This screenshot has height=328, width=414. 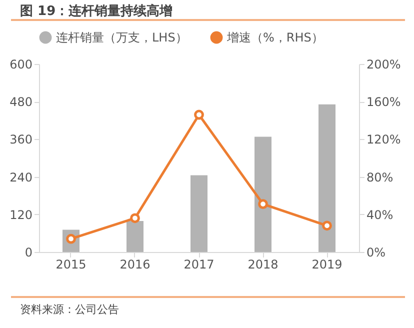 I want to click on x-tick-label: 2019, so click(x=327, y=265).